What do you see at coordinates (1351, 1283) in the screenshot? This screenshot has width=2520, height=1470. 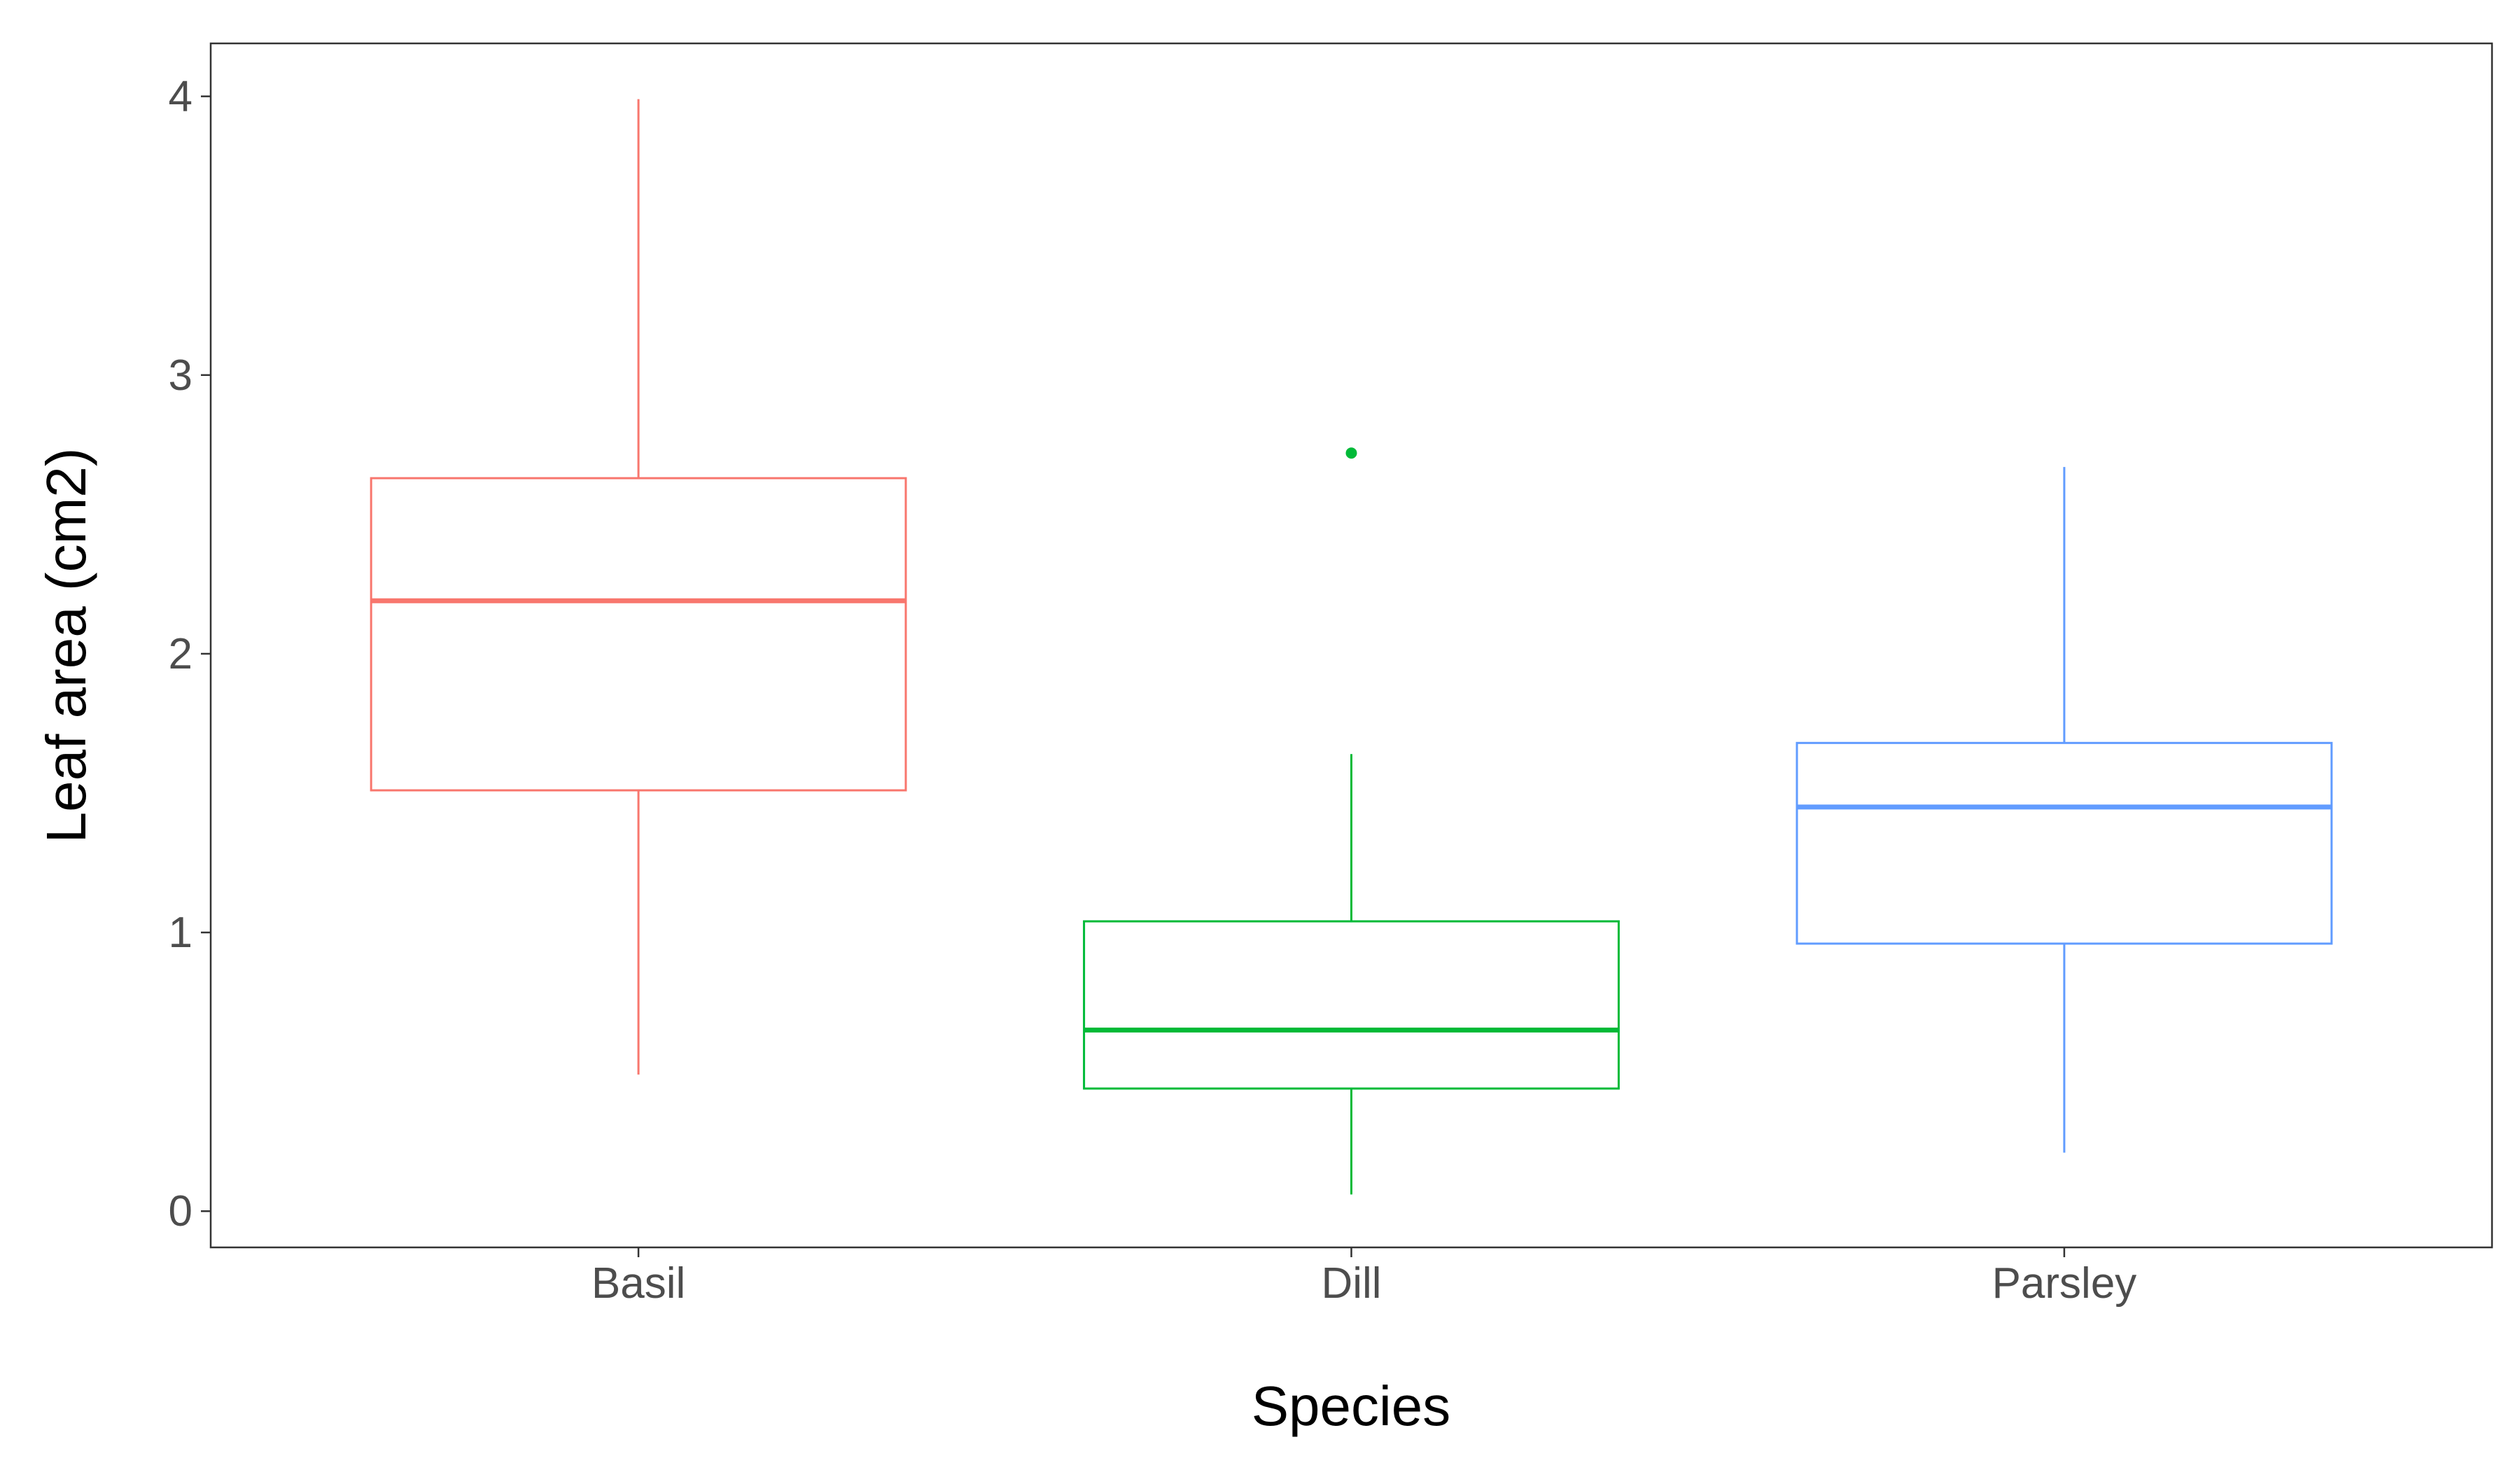 I see `x-tick-label: Dill` at bounding box center [1351, 1283].